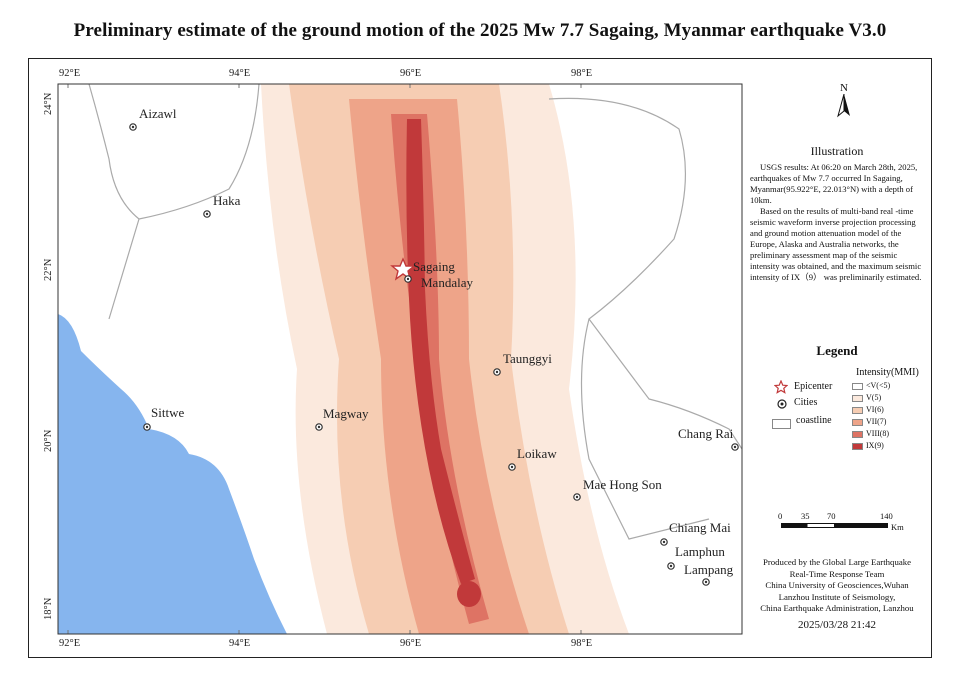  I want to click on north-arrow: N, so click(844, 101).